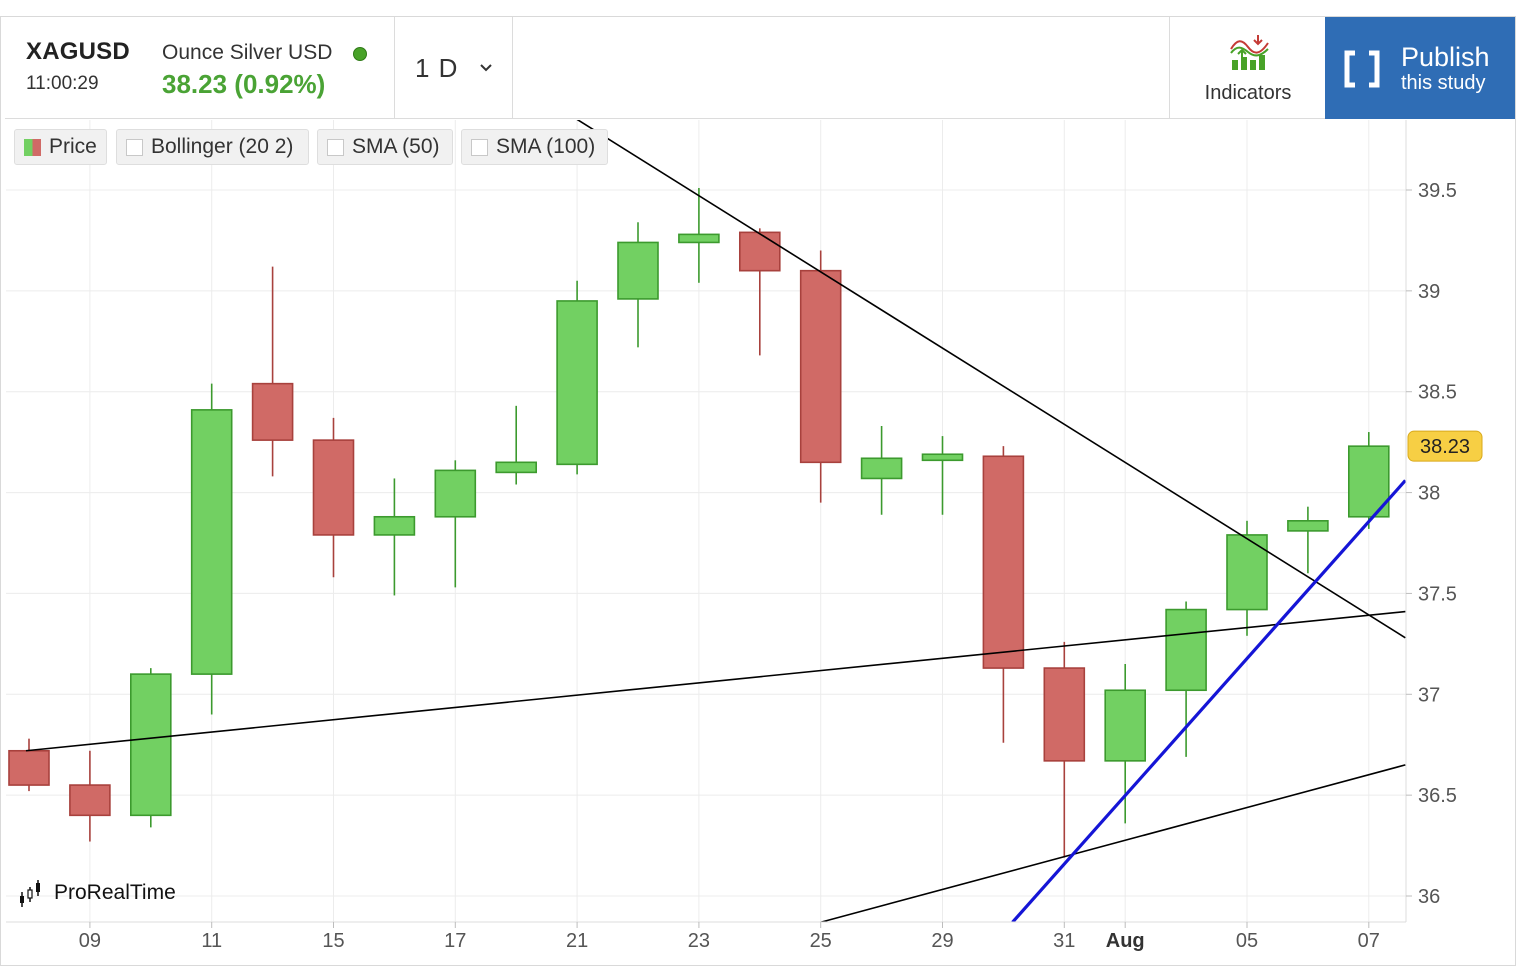  I want to click on time-tick-label: 23, so click(699, 941).